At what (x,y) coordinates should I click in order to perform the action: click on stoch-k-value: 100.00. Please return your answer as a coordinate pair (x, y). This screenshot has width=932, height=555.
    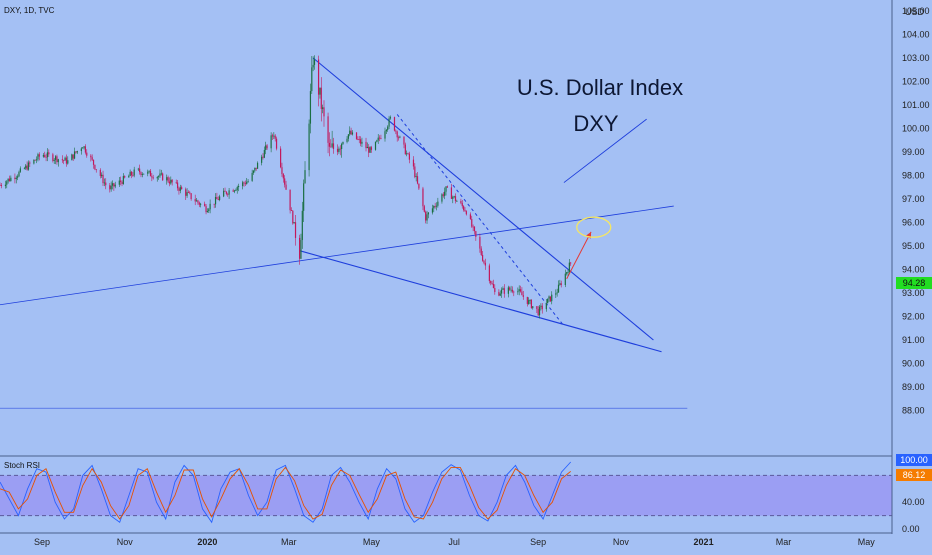
    Looking at the image, I should click on (914, 460).